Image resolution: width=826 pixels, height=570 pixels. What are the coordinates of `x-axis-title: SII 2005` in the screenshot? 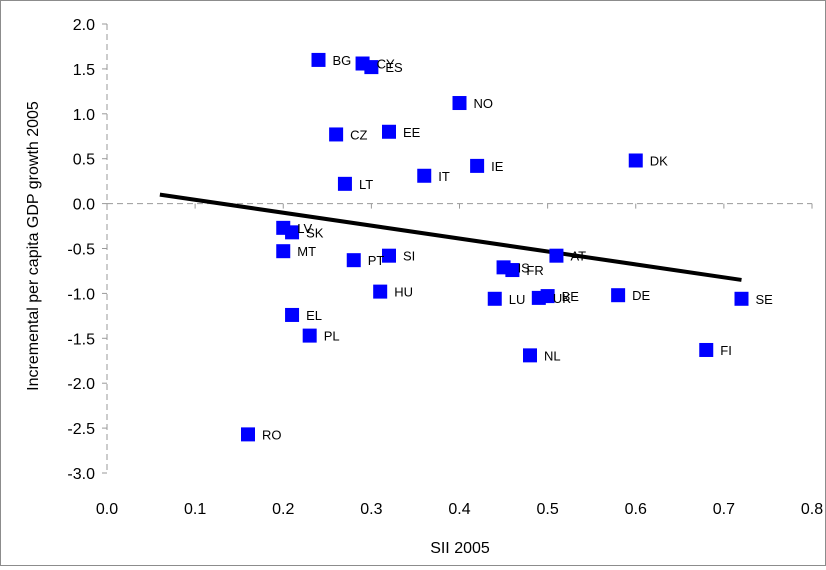 It's located at (460, 548).